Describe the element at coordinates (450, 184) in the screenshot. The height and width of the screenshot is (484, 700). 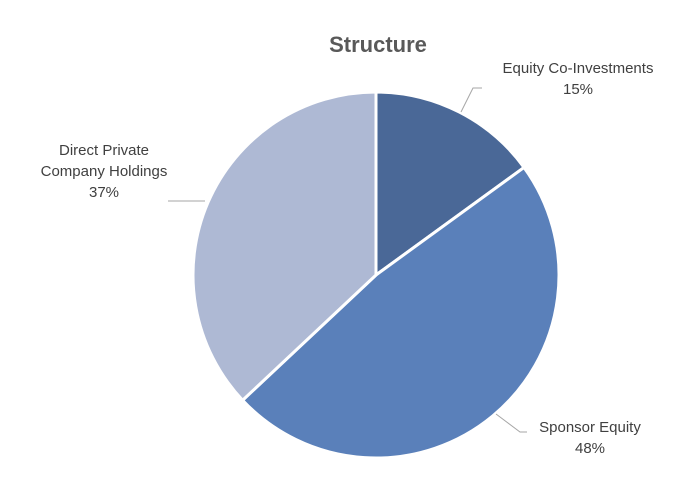
I see `pie-slice-equity-co-investments` at that location.